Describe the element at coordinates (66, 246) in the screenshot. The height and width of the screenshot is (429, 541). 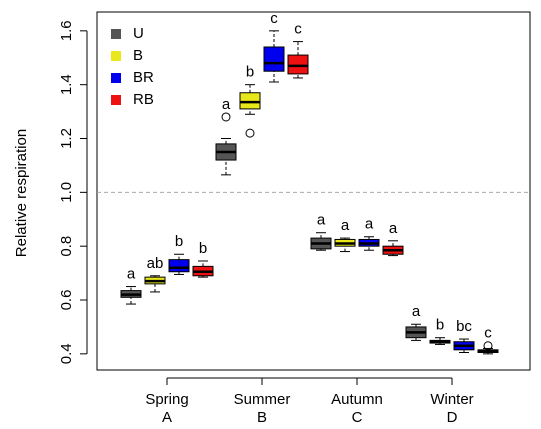
I see `y-tick-label: 0.8` at that location.